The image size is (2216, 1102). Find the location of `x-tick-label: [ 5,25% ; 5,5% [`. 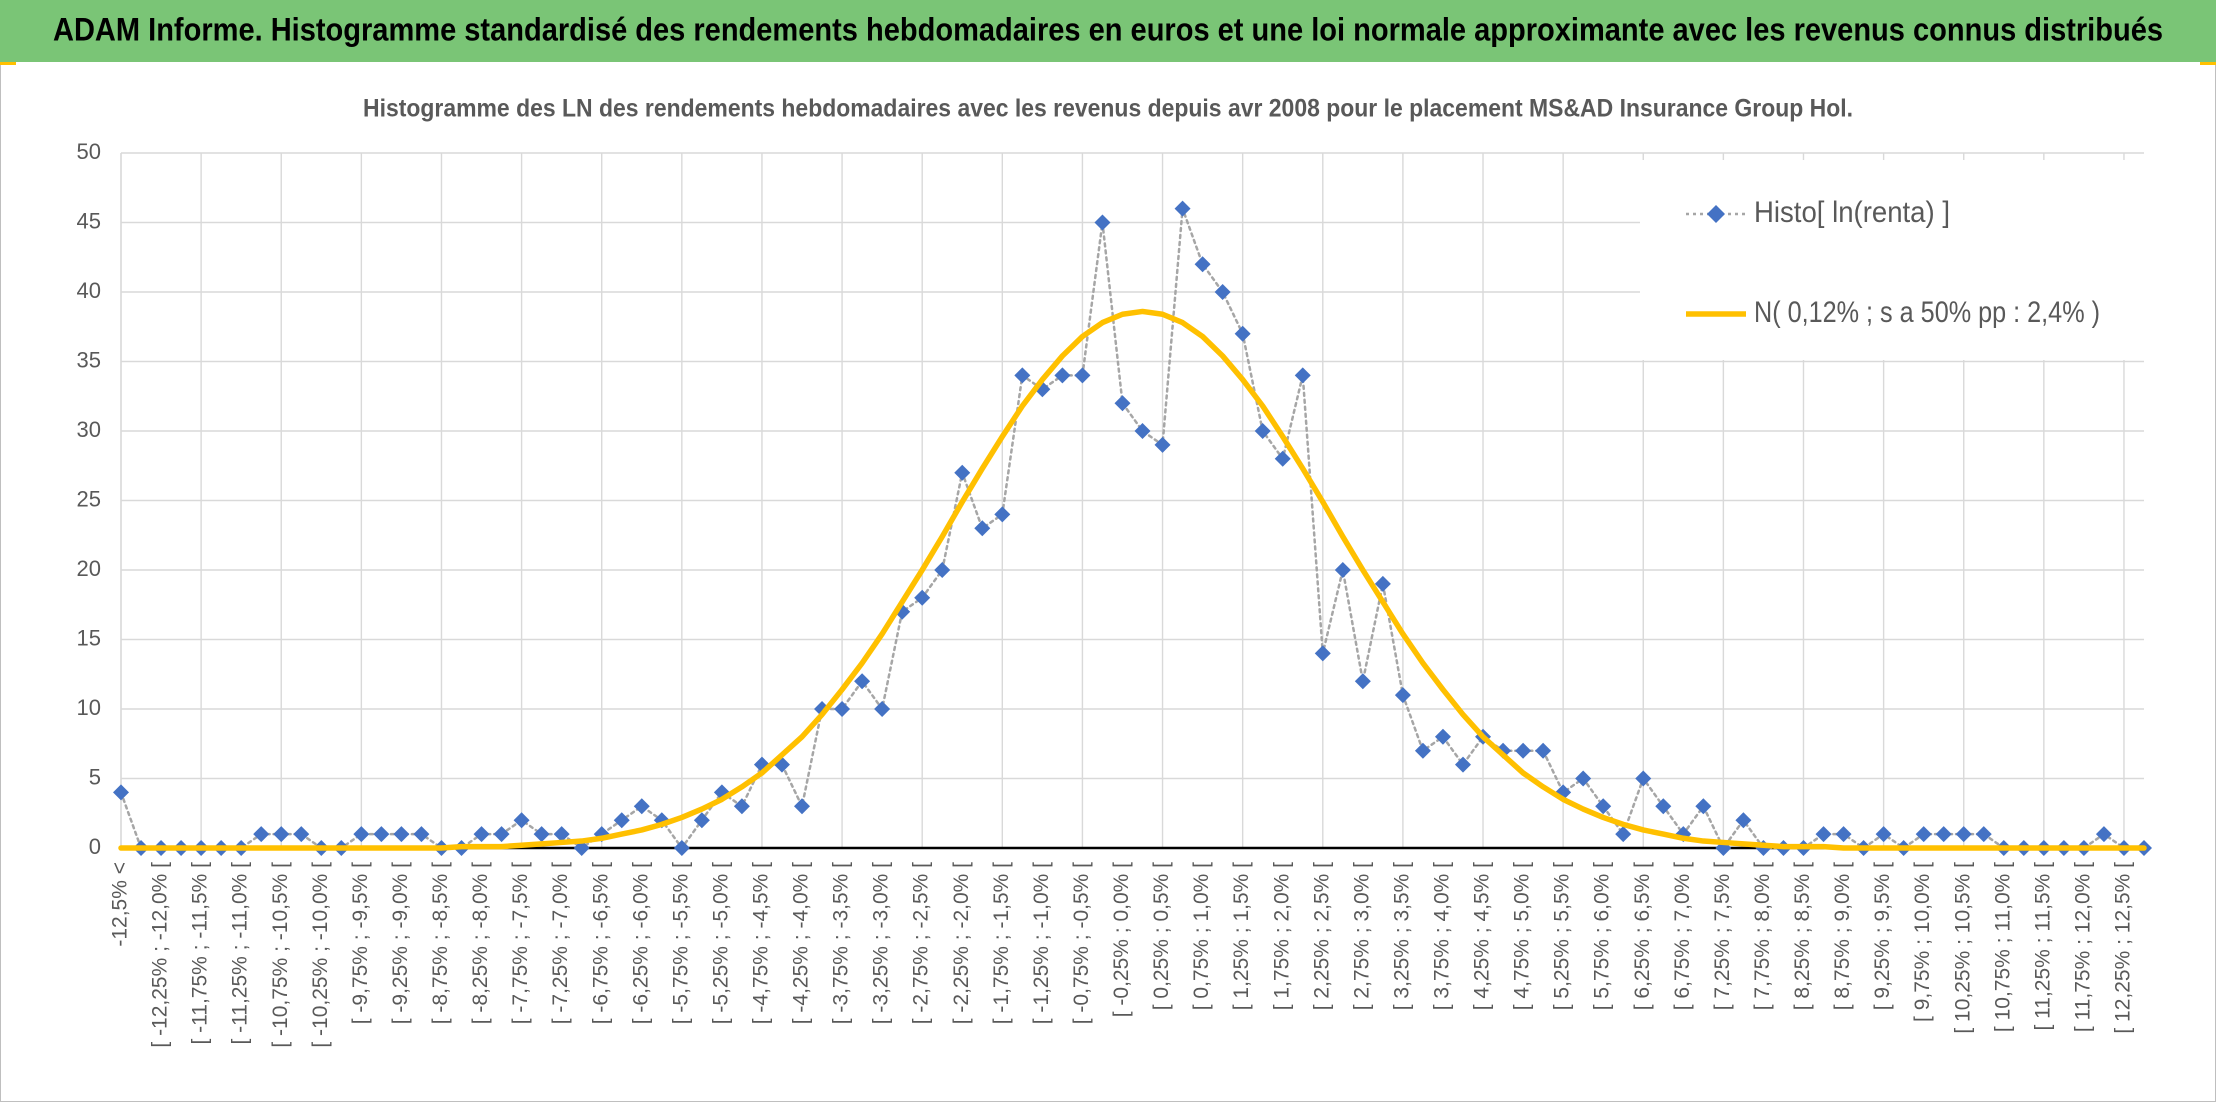

x-tick-label: [ 5,25% ; 5,5% [ is located at coordinates (1562, 936).